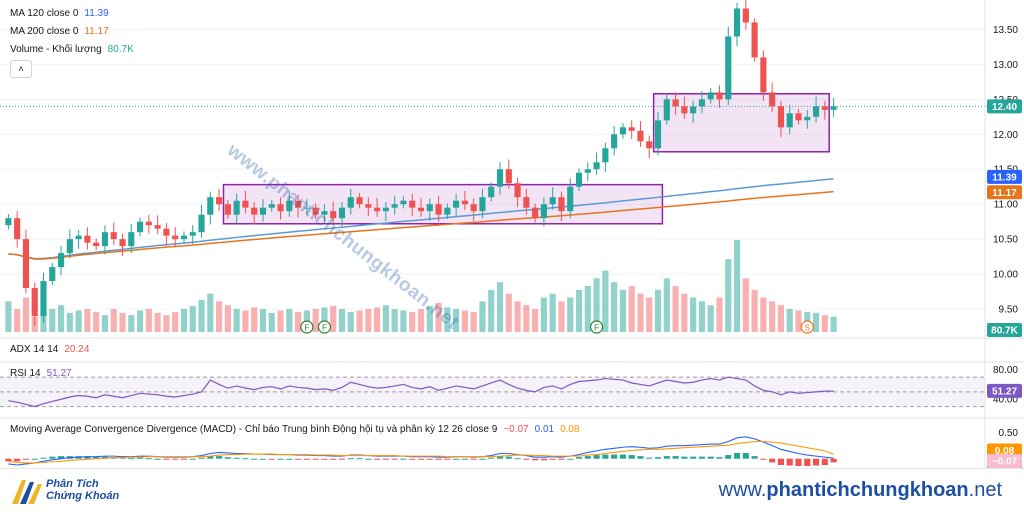  I want to click on chevron-up-icon: ˄, so click(21, 69).